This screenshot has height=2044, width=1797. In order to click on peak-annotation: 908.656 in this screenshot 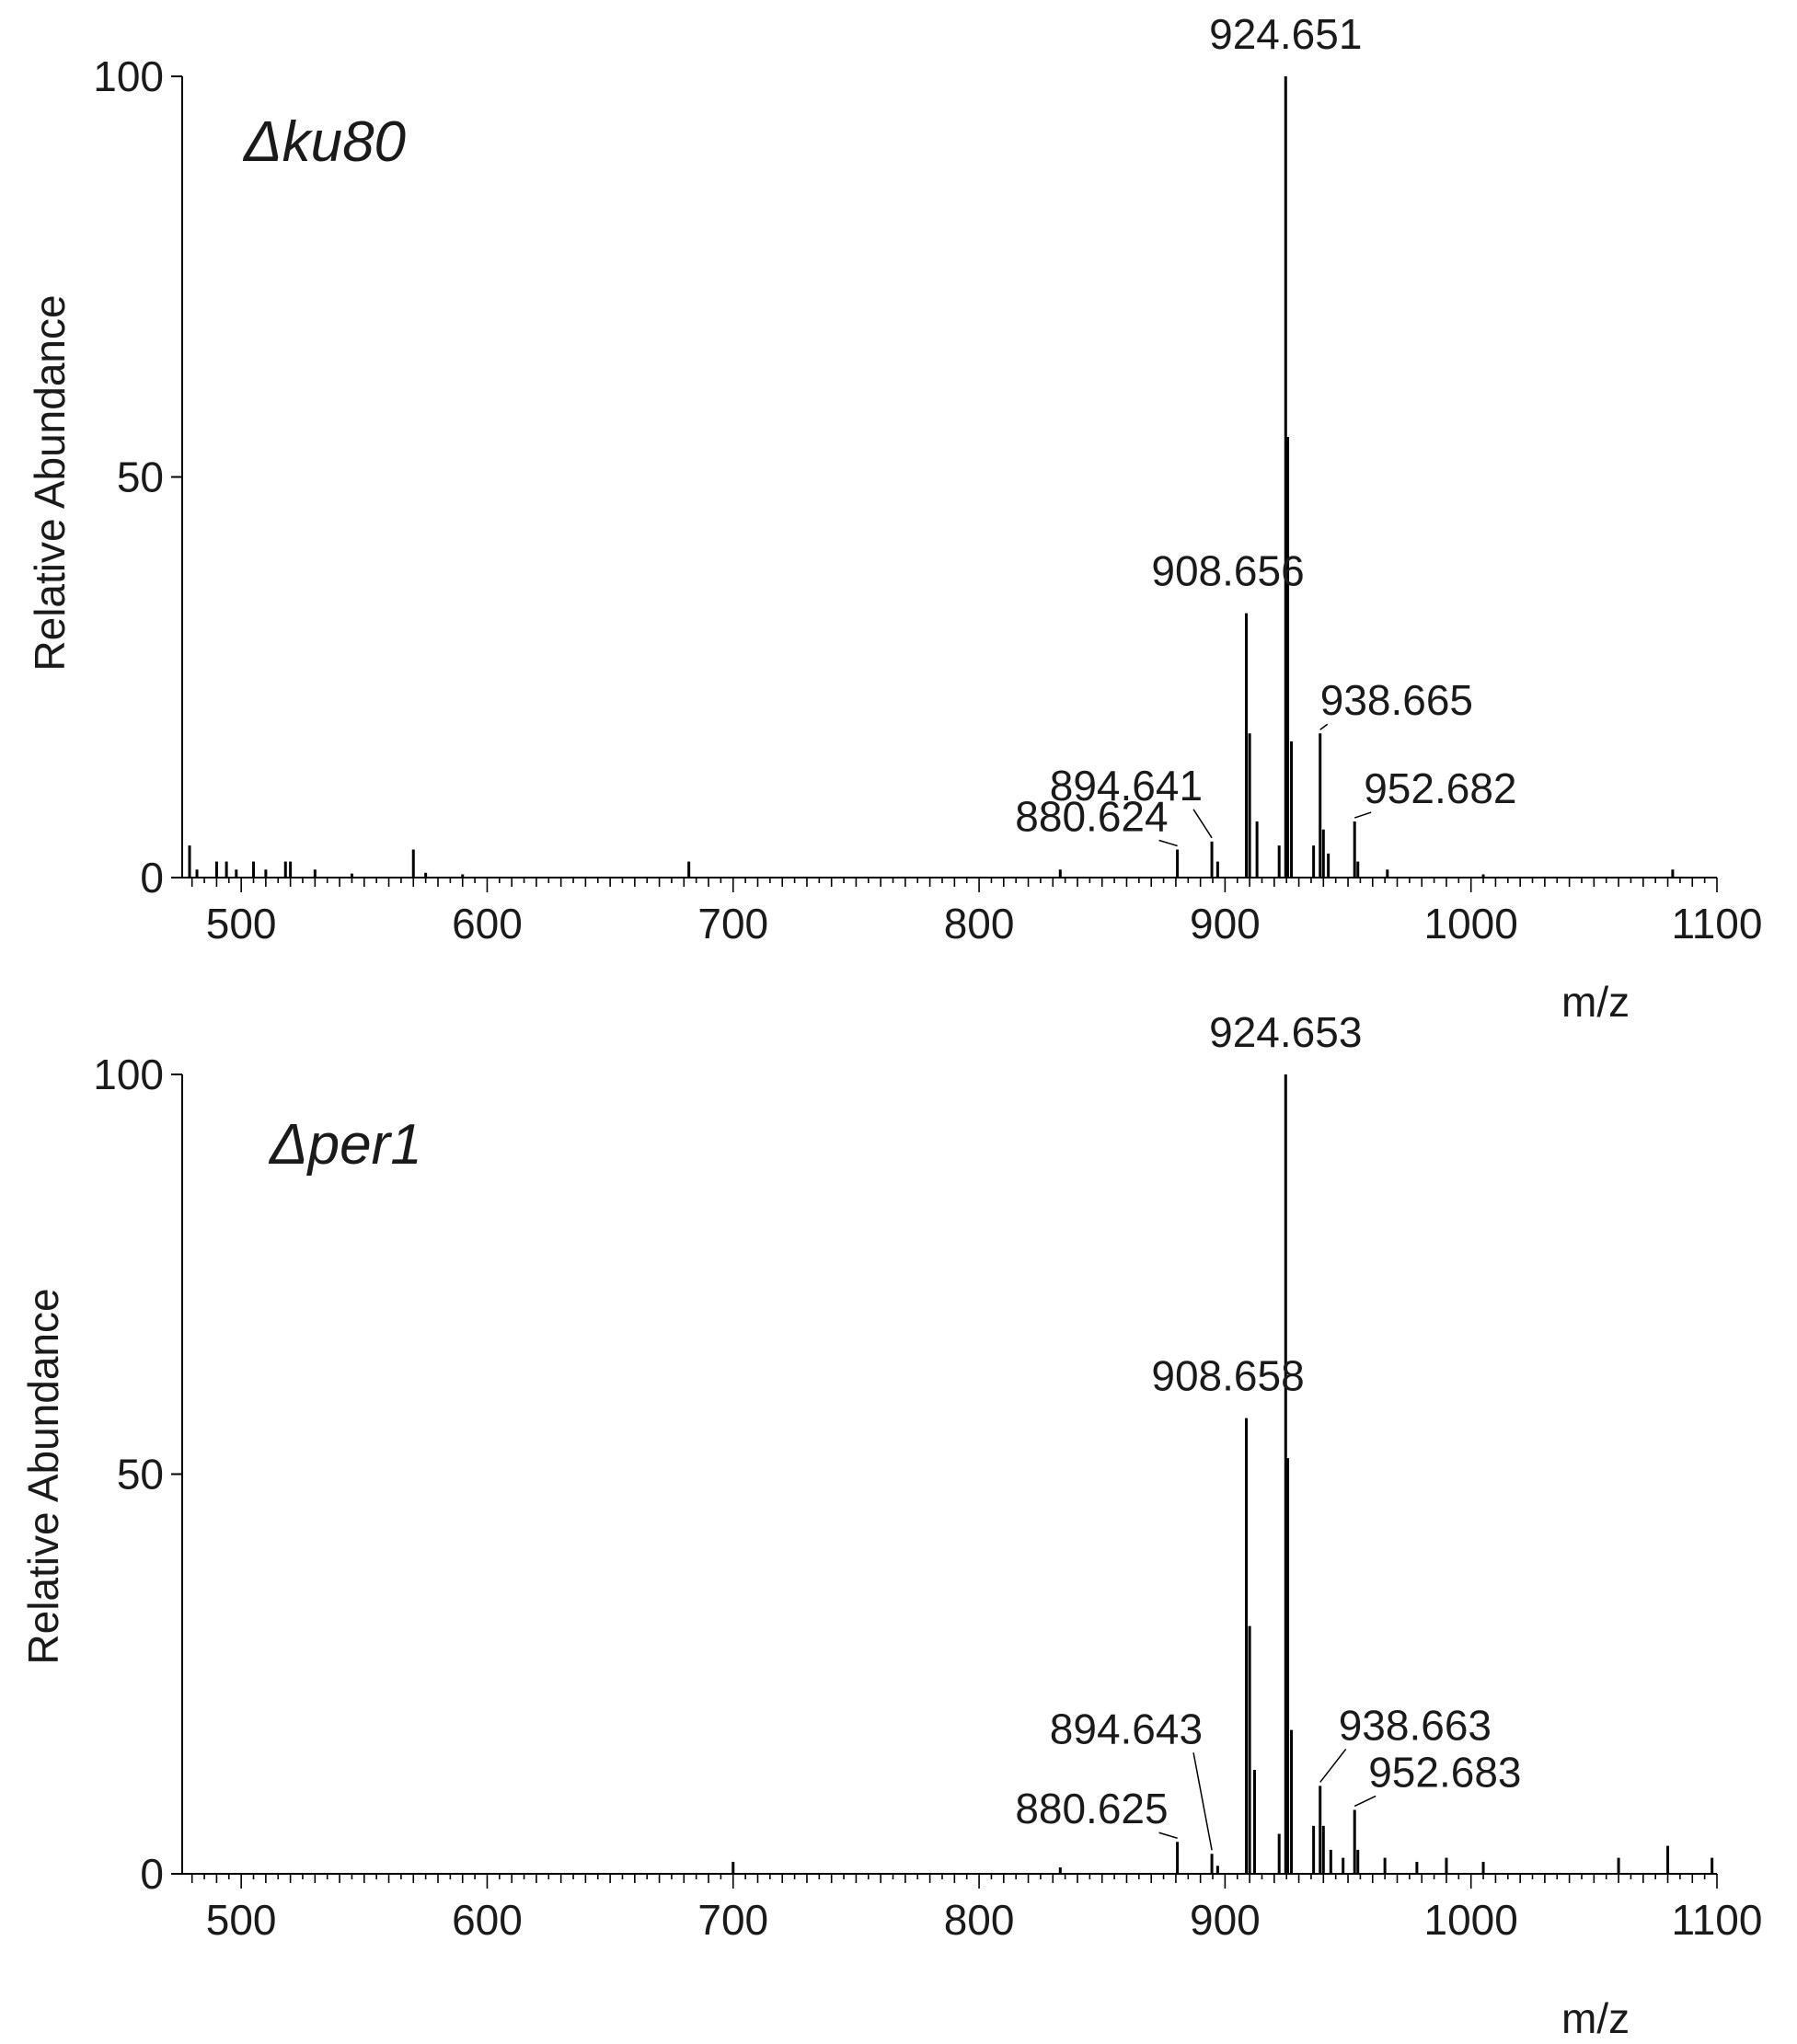, I will do `click(1227, 571)`.